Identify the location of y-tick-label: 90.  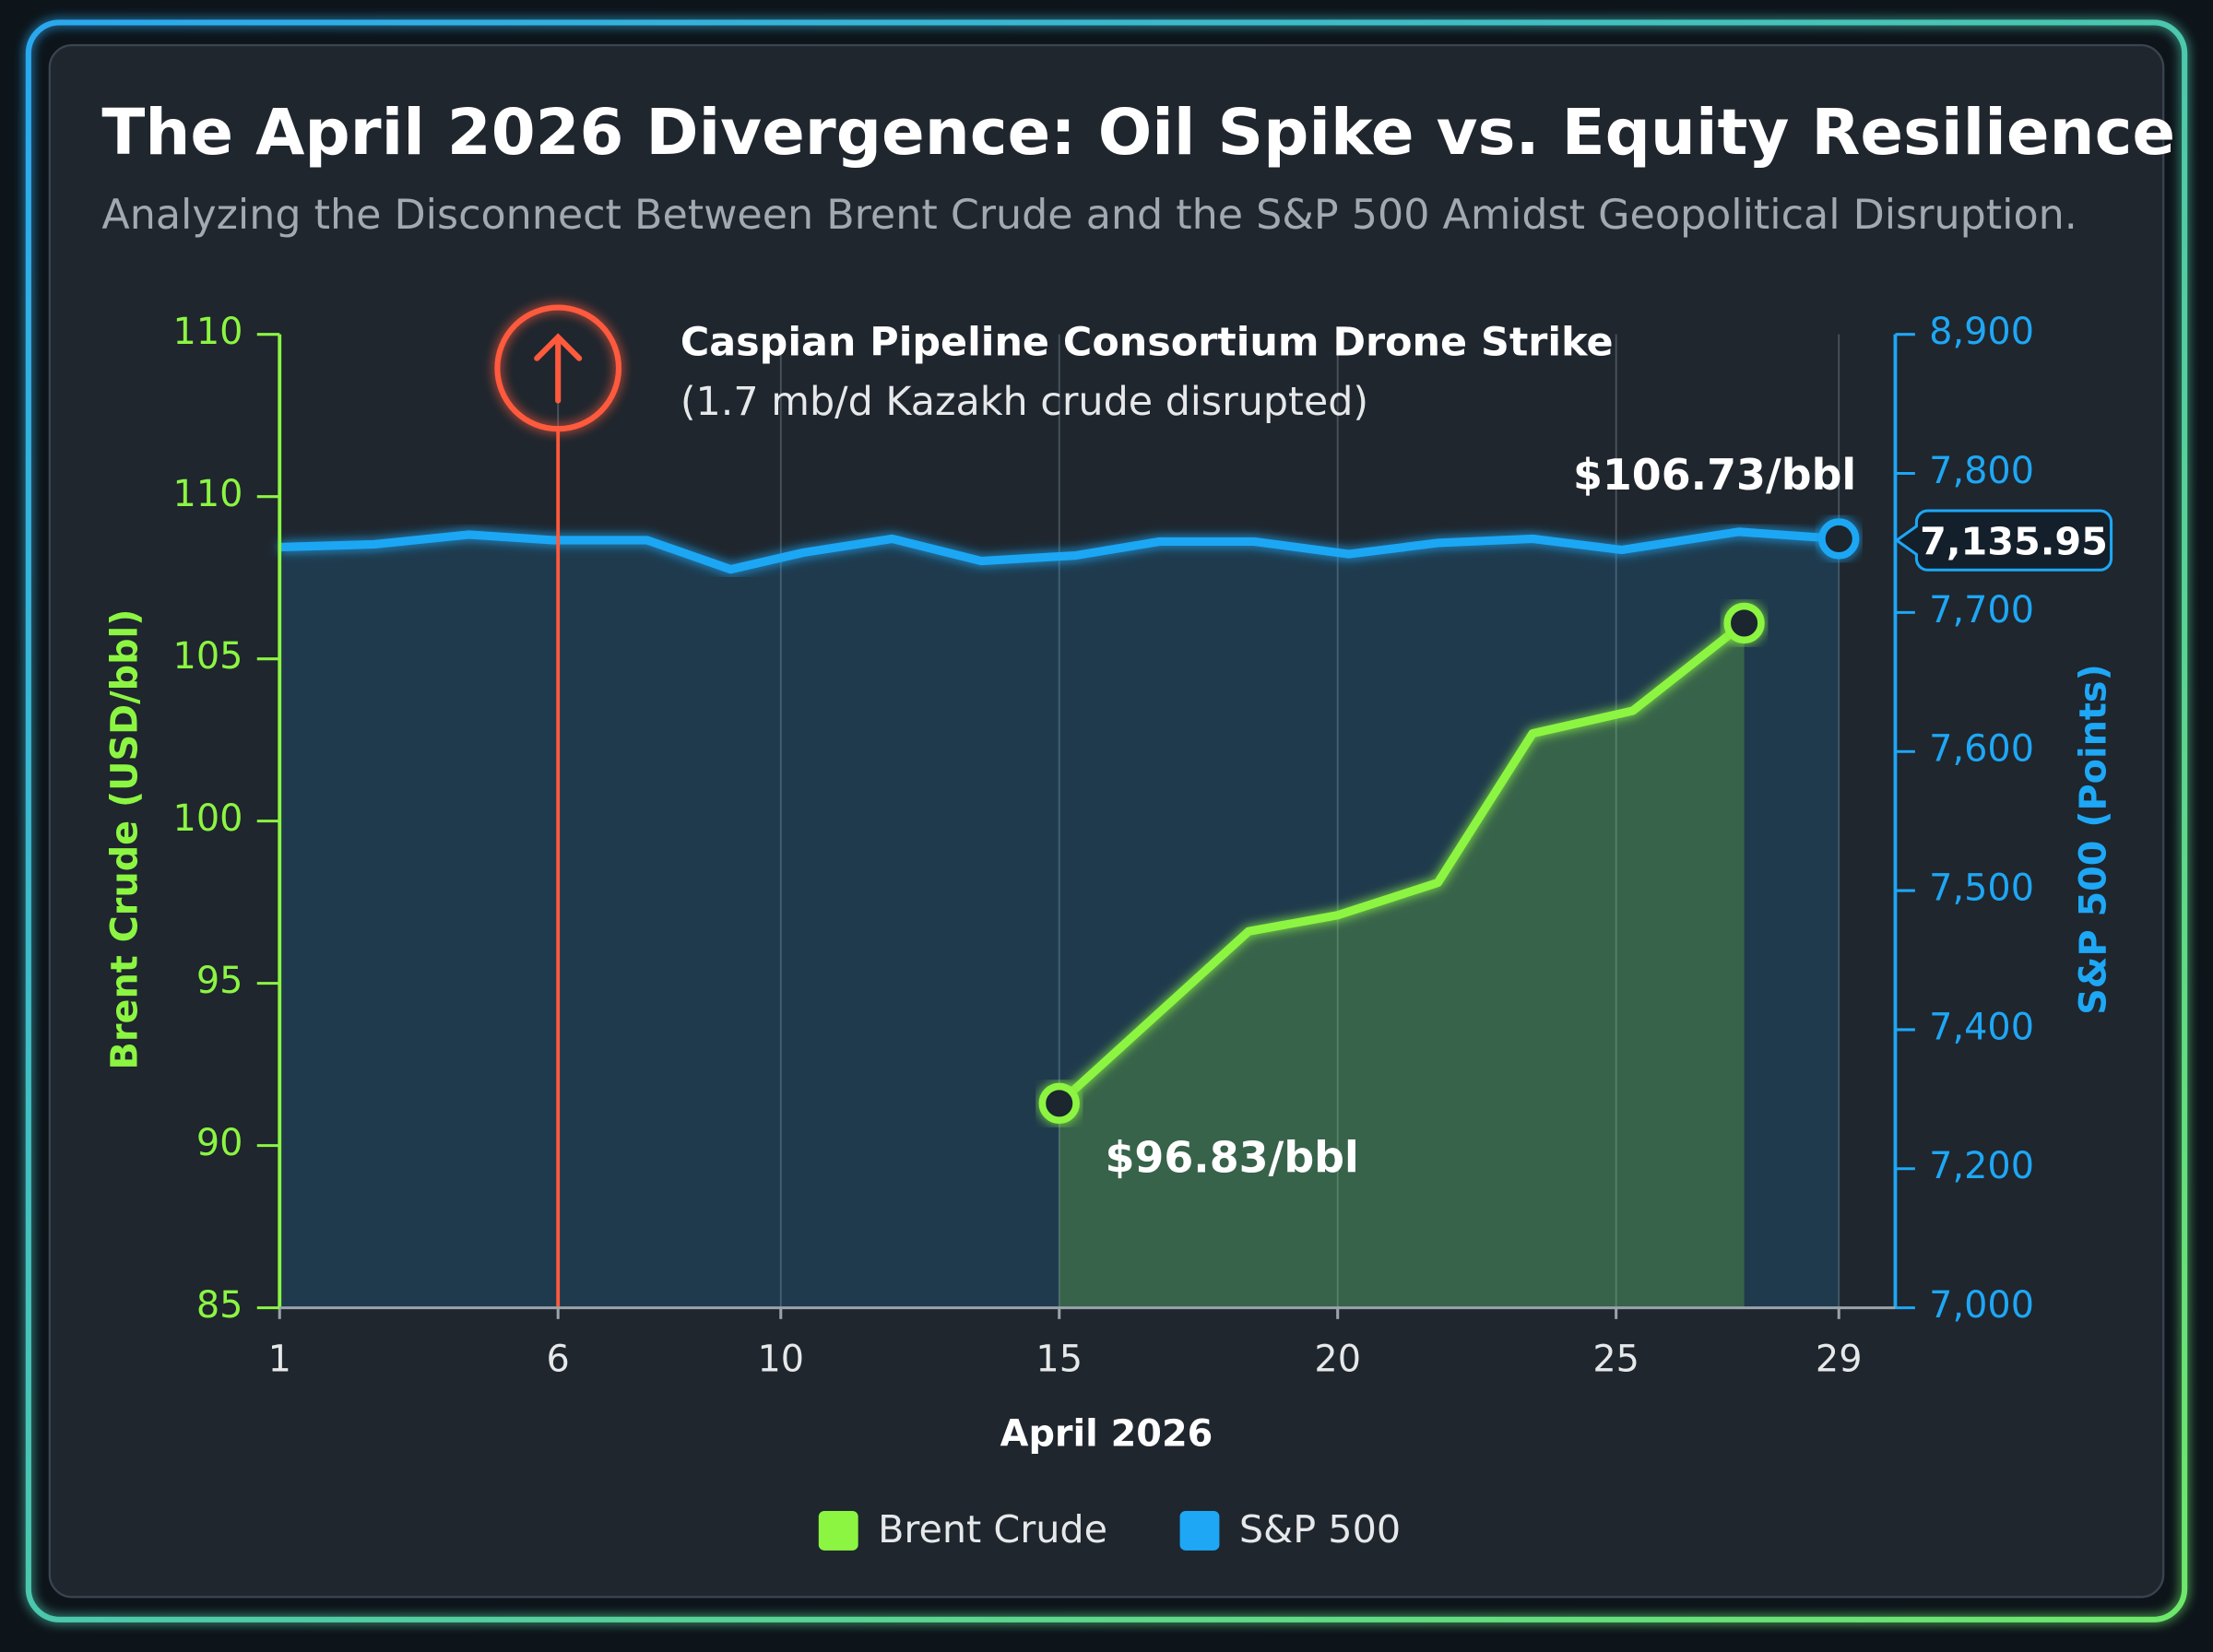
(219, 1143).